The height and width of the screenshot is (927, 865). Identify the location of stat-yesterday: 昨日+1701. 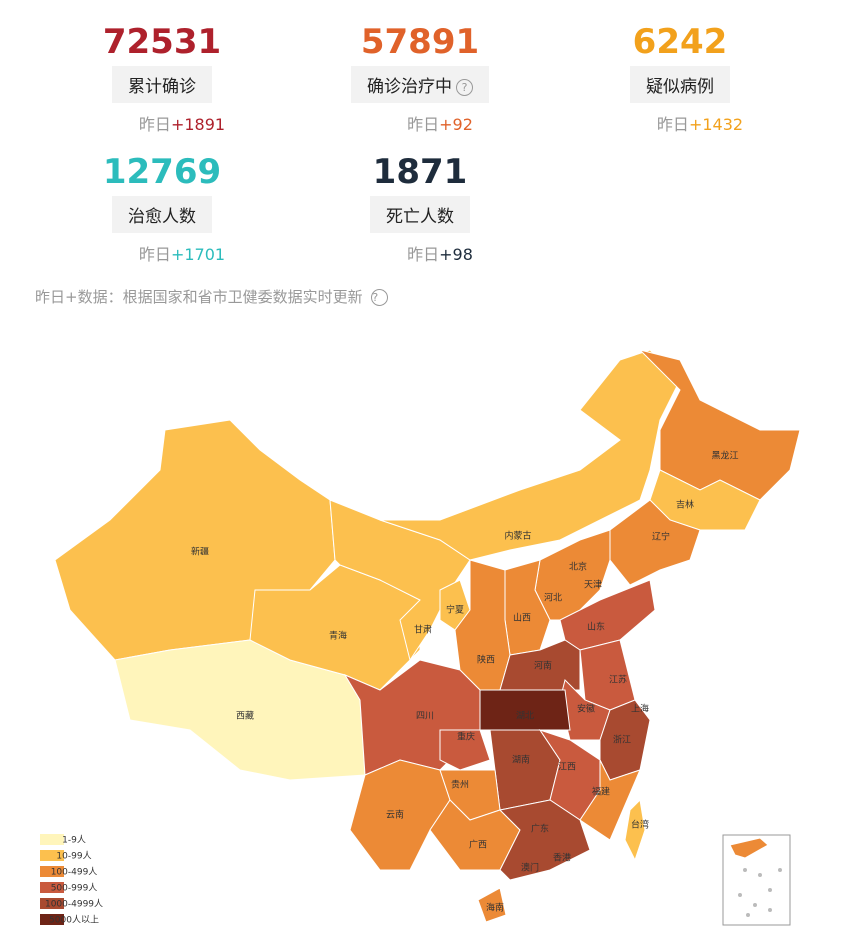
(162, 253).